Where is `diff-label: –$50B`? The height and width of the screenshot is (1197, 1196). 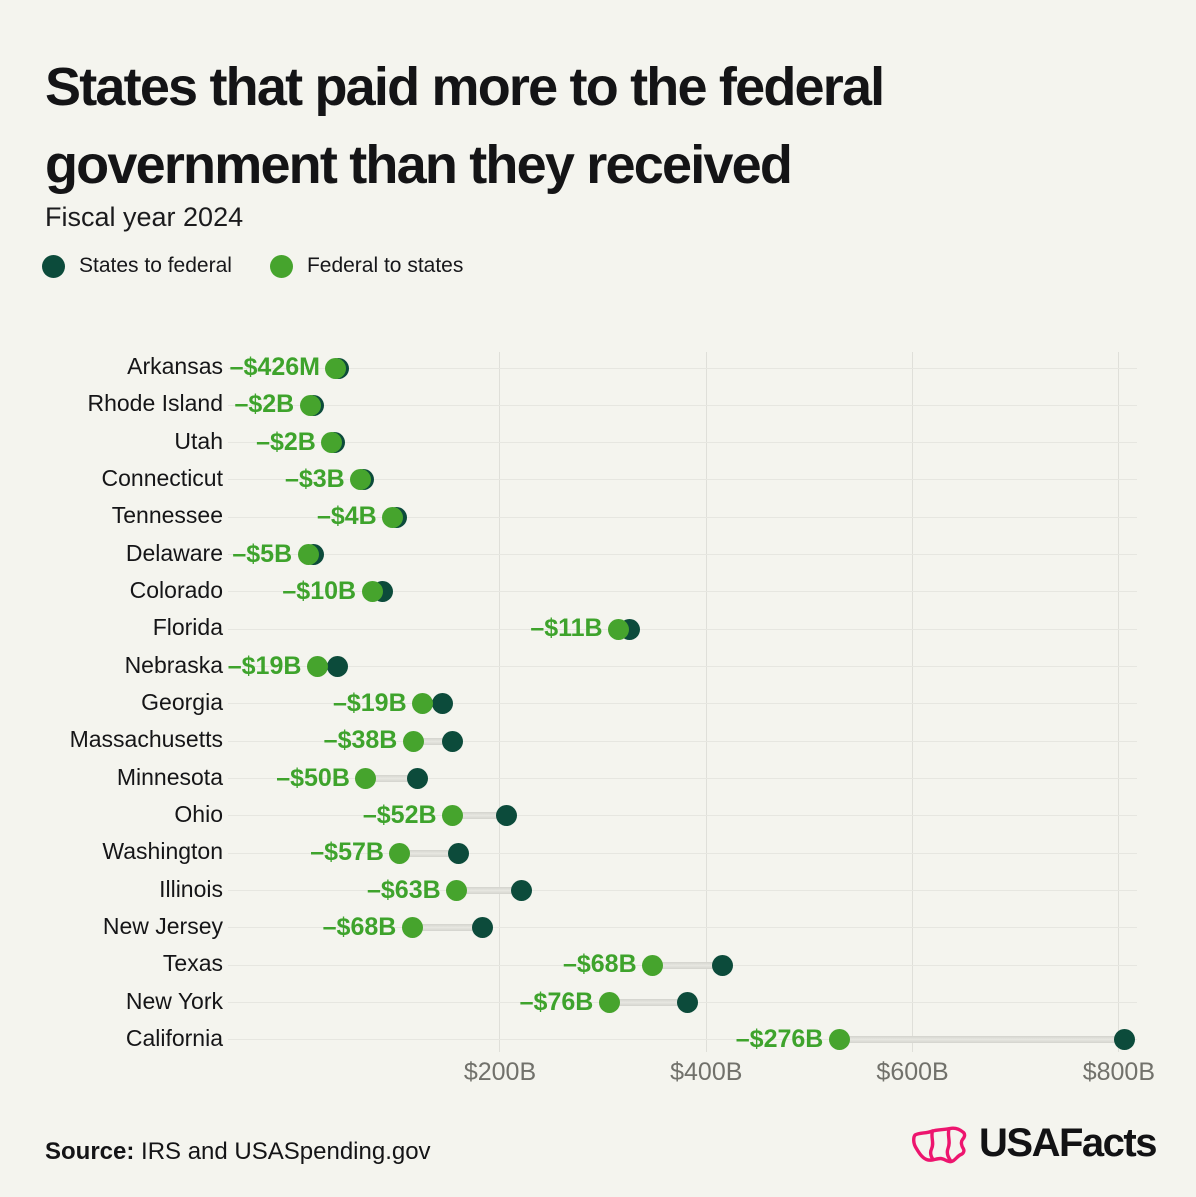
diff-label: –$50B is located at coordinates (313, 777).